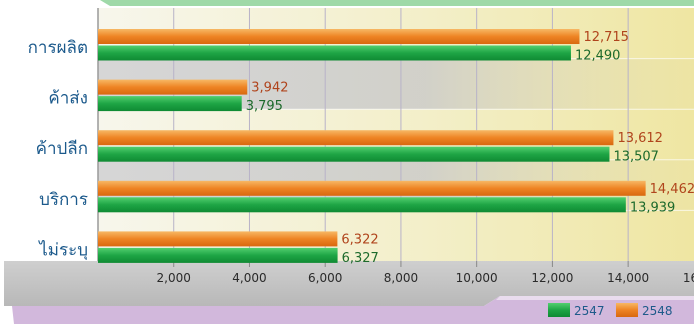 The image size is (694, 327). Describe the element at coordinates (325, 278) in the screenshot. I see `x-tick-label: 6,000` at that location.